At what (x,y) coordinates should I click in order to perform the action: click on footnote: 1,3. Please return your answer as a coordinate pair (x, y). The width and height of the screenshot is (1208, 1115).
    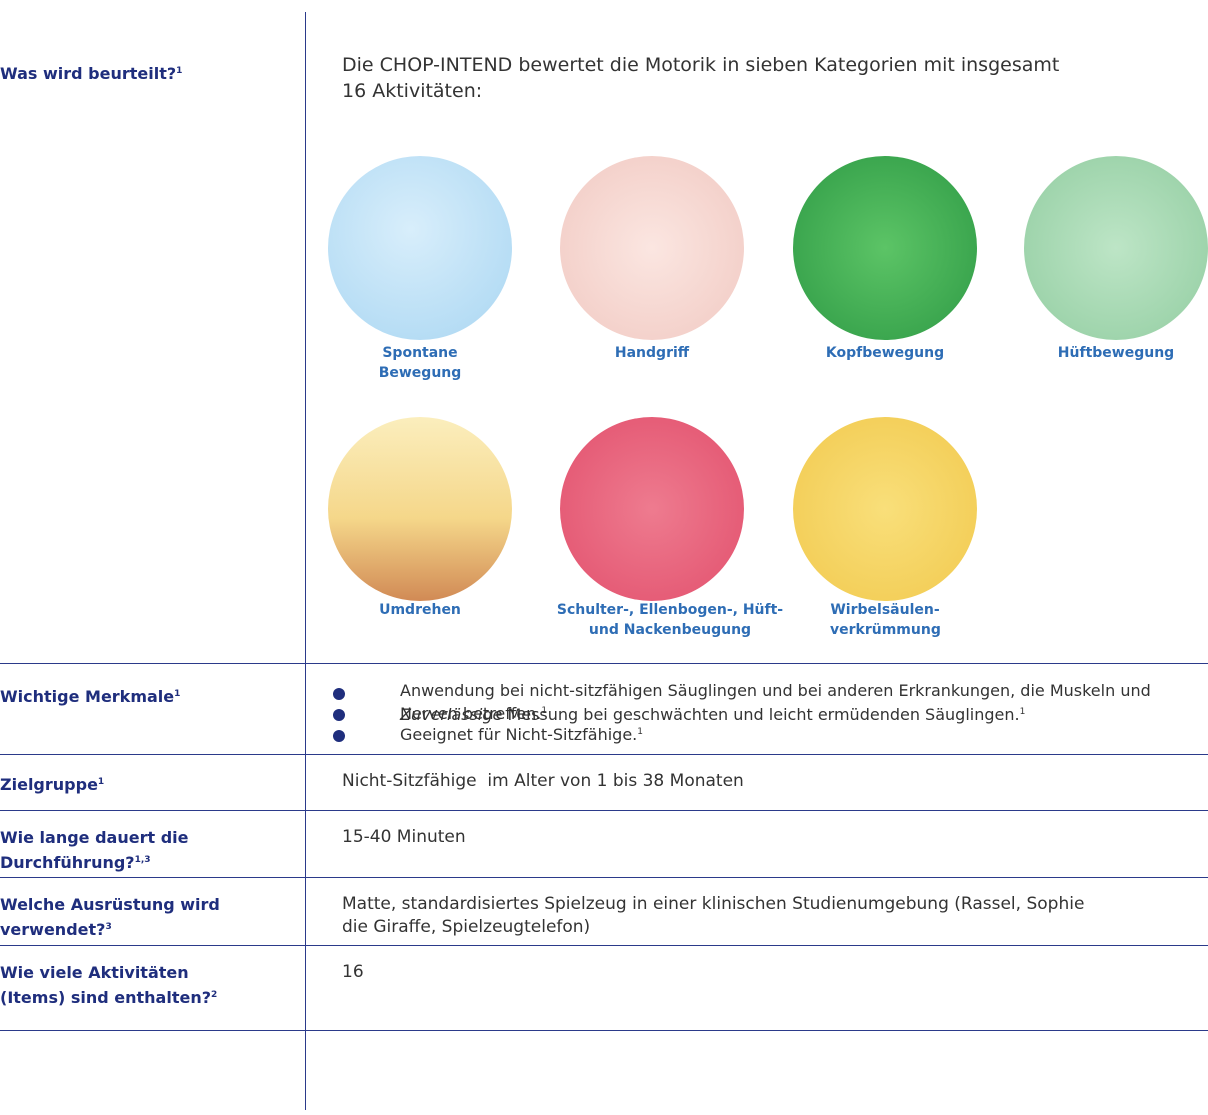
    Looking at the image, I should click on (142, 860).